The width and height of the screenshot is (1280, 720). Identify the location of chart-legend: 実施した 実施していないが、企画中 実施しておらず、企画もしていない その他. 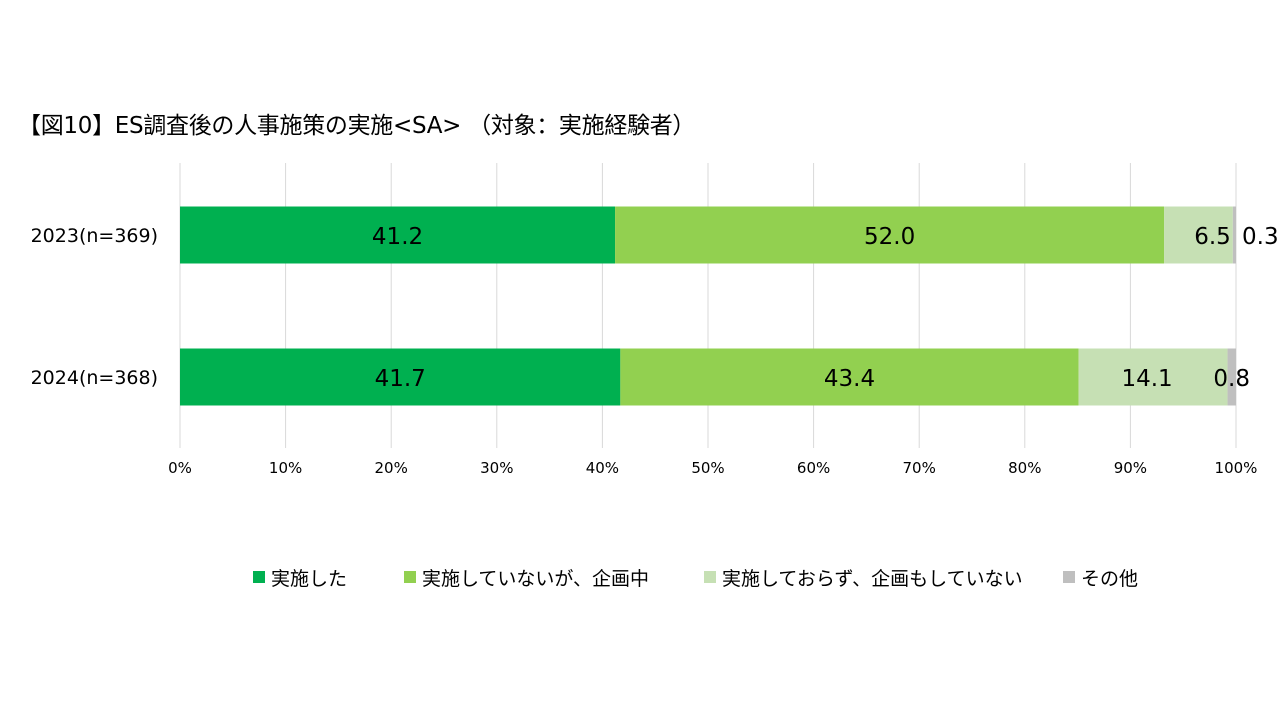
(640, 577).